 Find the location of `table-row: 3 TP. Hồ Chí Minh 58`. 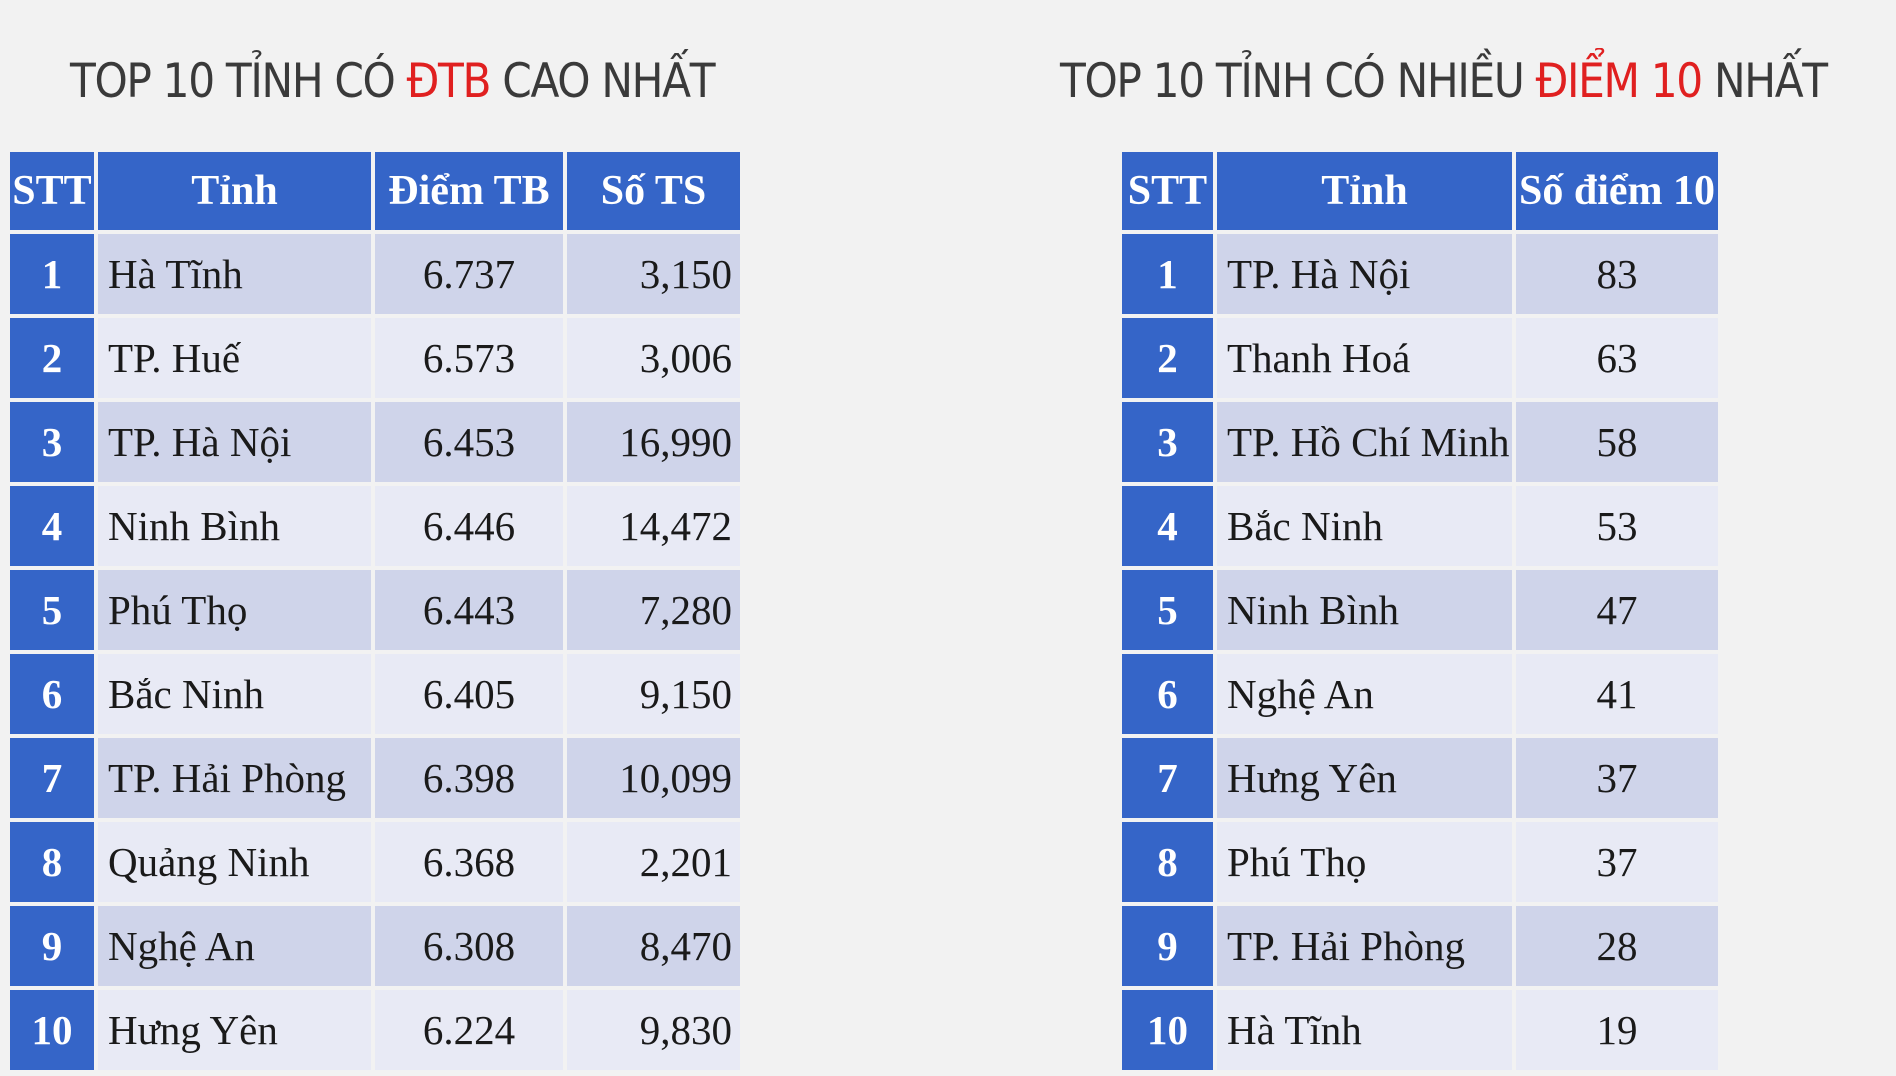

table-row: 3 TP. Hồ Chí Minh 58 is located at coordinates (1420, 442).